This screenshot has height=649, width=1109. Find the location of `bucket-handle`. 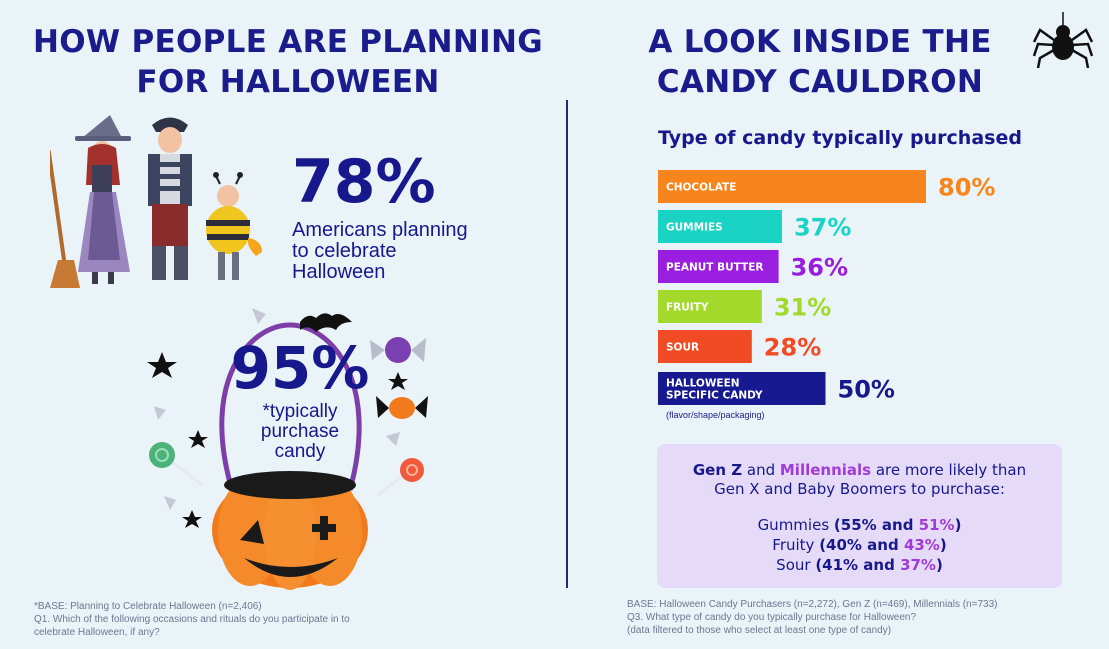

bucket-handle is located at coordinates (290, 406).